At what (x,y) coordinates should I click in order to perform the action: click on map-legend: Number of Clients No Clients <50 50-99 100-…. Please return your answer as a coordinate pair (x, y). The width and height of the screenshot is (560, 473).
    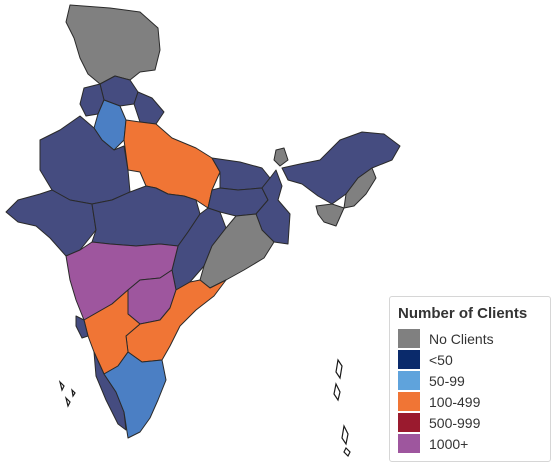
    Looking at the image, I should click on (470, 379).